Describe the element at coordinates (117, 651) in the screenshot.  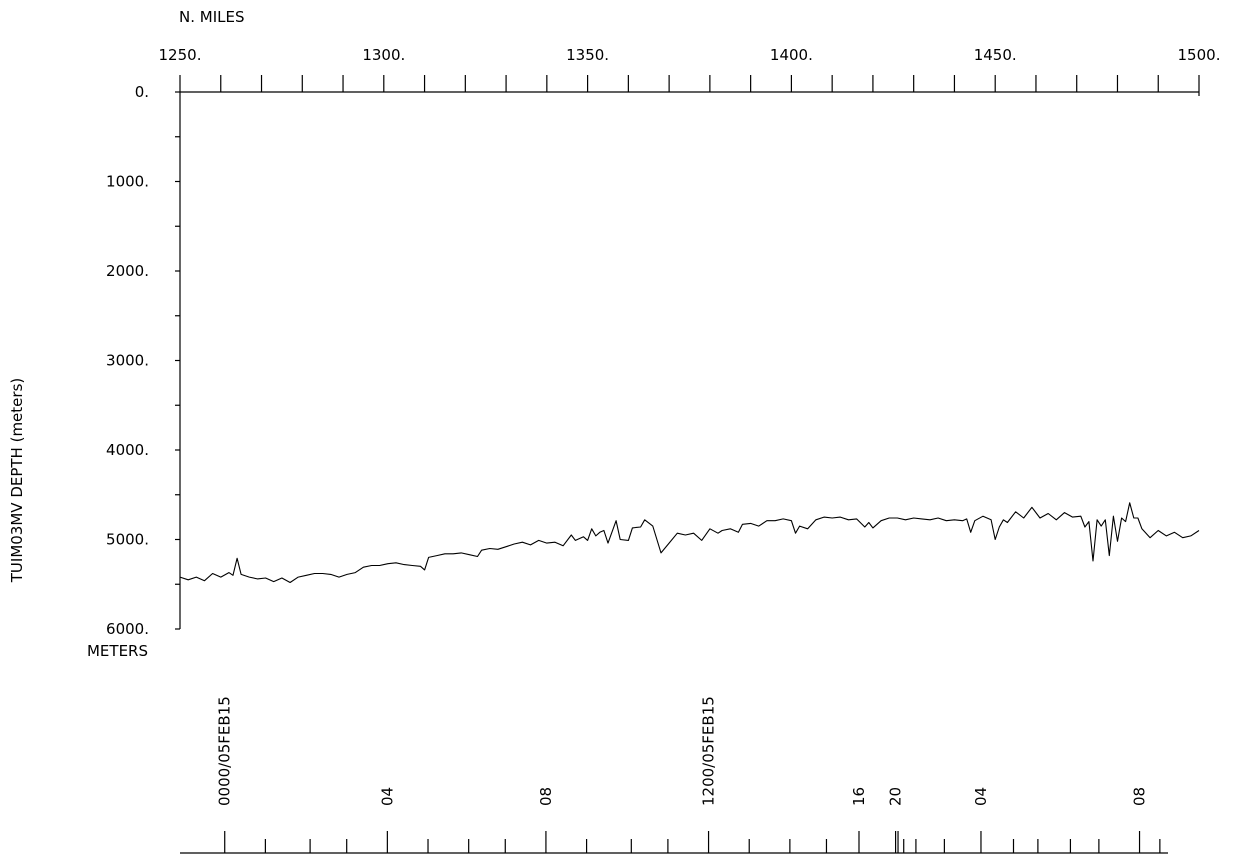
I see `y-unit-label: METERS` at that location.